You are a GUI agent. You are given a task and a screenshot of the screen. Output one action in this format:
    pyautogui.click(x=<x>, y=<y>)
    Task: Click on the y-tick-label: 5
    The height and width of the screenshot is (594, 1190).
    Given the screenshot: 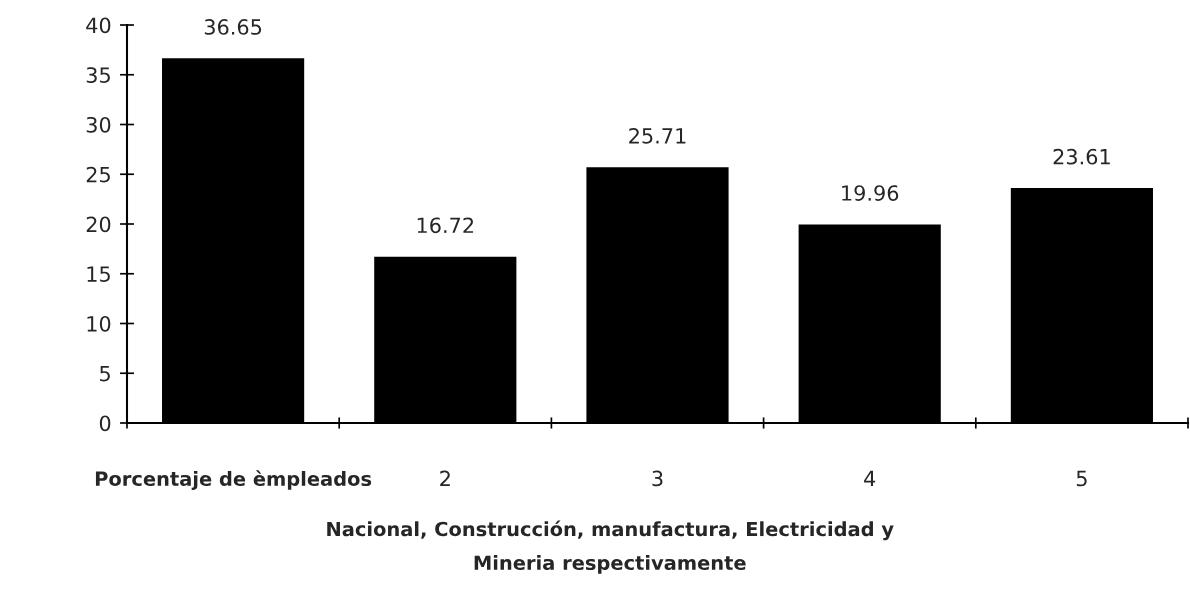 What is the action you would take?
    pyautogui.click(x=105, y=373)
    